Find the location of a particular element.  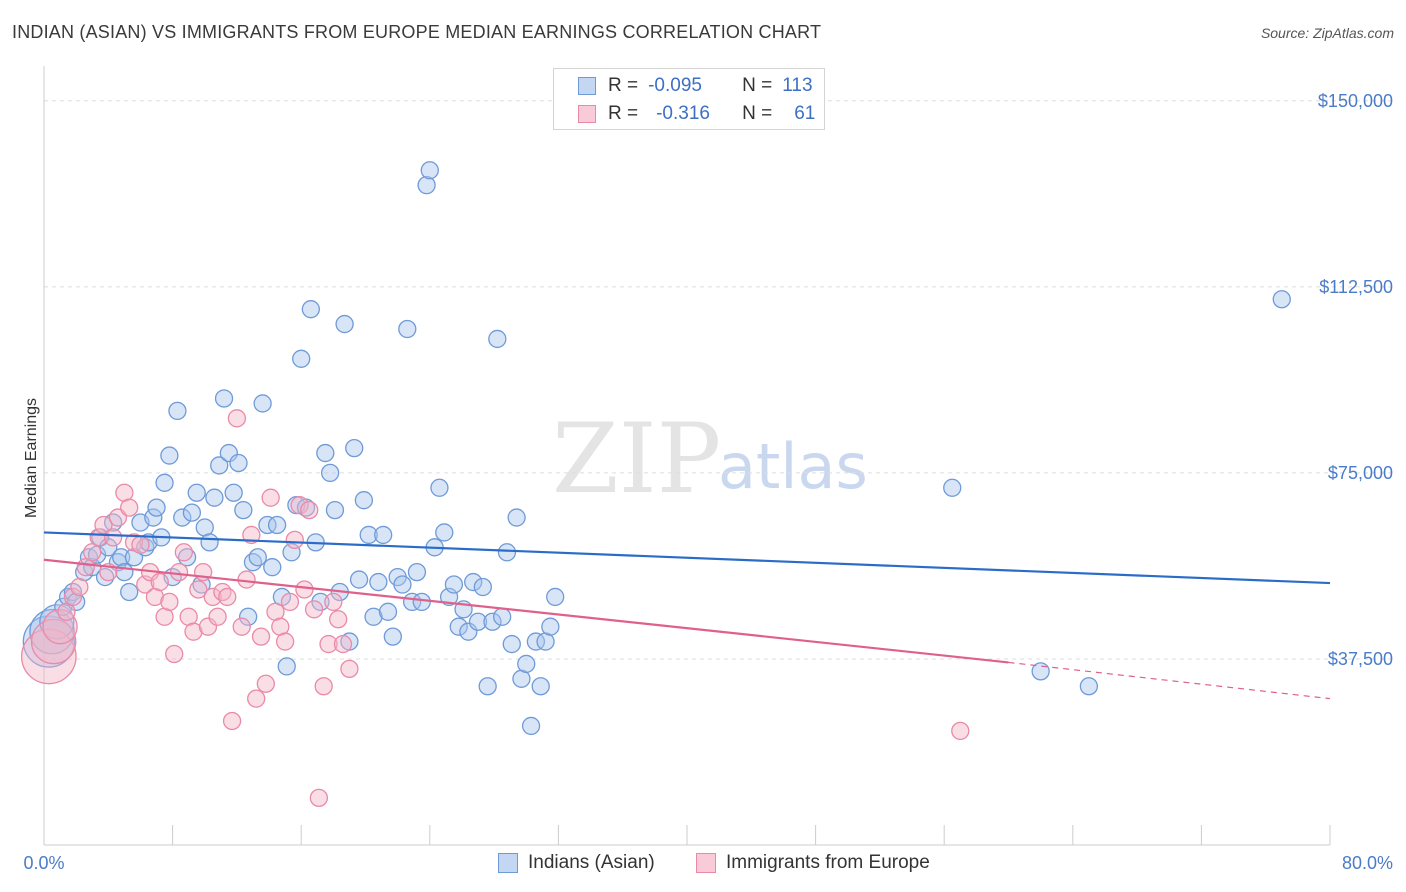

y-tick-label: $150,000 is located at coordinates (1355, 101).